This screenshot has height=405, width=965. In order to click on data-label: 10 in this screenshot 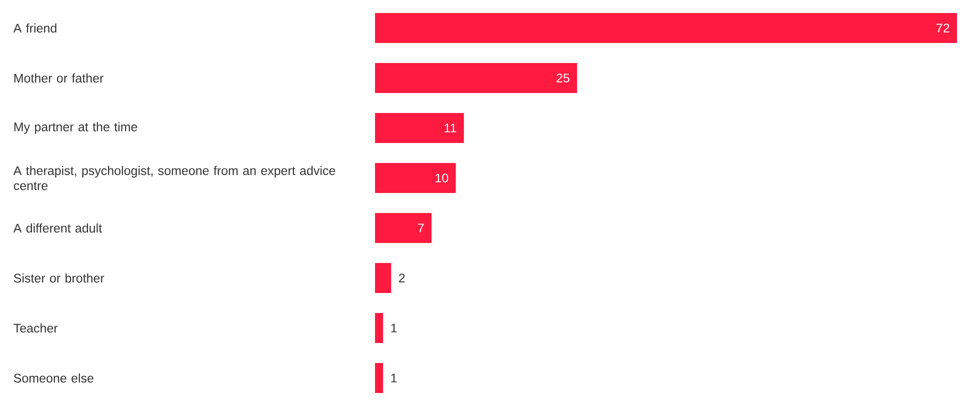, I will do `click(442, 178)`.